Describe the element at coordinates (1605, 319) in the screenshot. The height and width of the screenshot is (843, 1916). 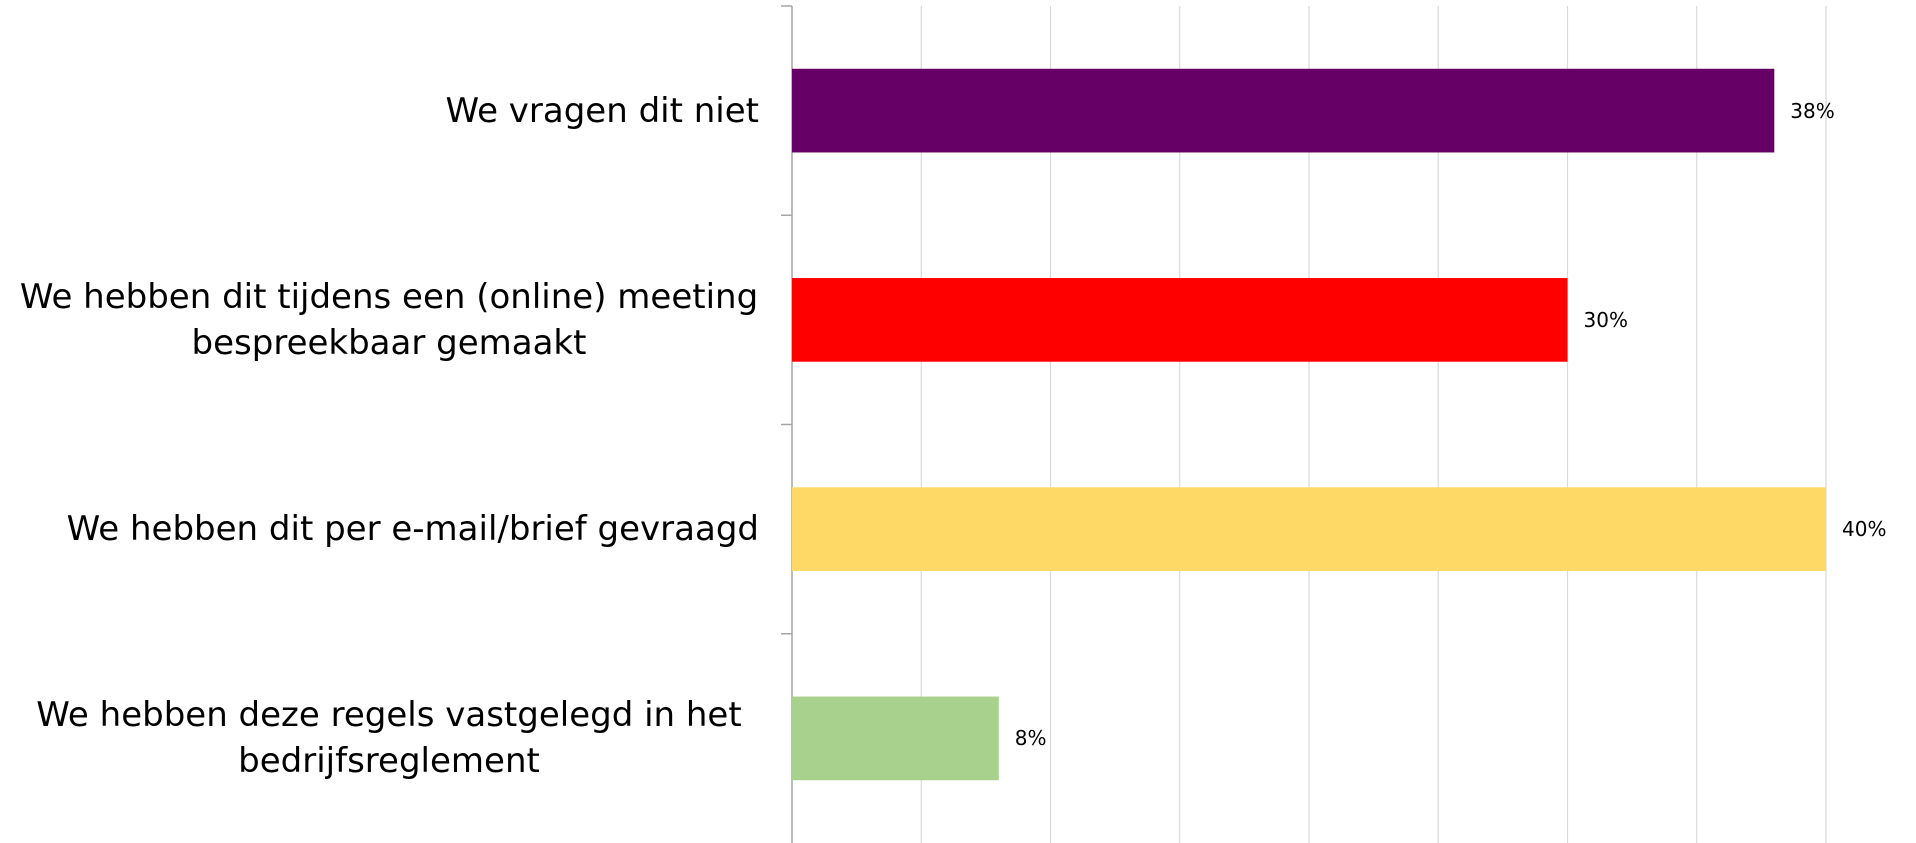
I see `value-label: 30%` at that location.